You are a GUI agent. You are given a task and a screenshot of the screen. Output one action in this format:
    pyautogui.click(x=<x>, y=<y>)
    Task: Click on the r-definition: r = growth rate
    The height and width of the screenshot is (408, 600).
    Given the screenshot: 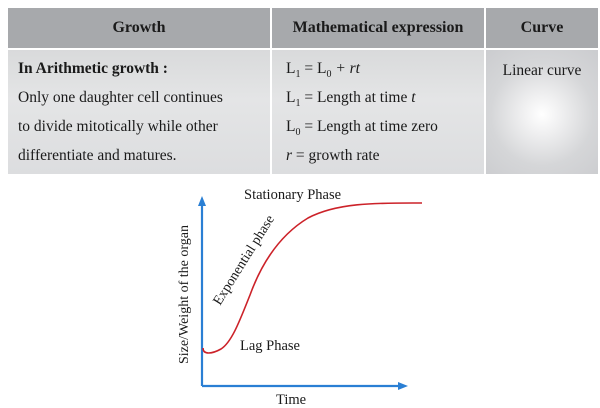 What is the action you would take?
    pyautogui.click(x=333, y=155)
    